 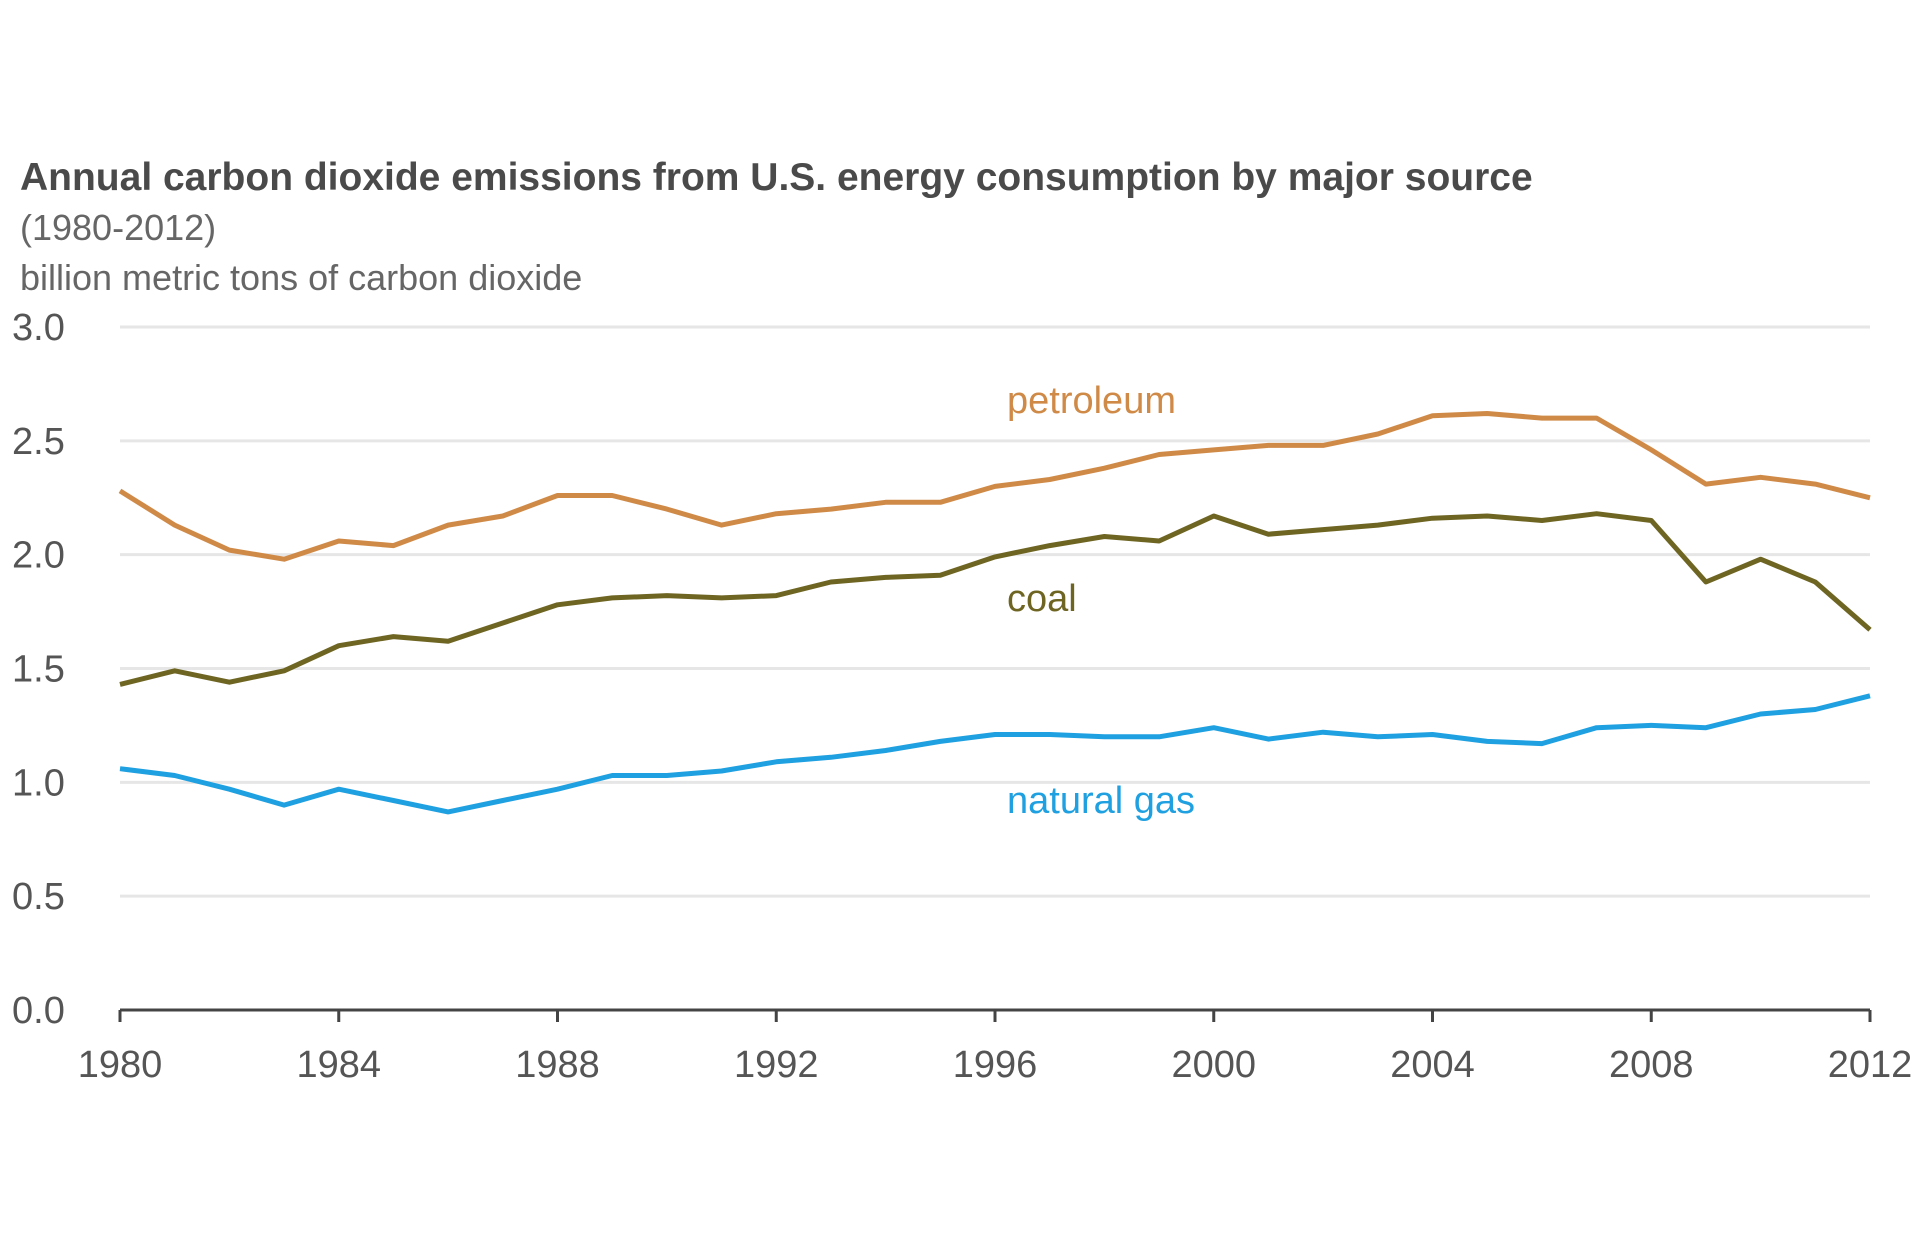 What do you see at coordinates (995, 599) in the screenshot?
I see `series-line-coal` at bounding box center [995, 599].